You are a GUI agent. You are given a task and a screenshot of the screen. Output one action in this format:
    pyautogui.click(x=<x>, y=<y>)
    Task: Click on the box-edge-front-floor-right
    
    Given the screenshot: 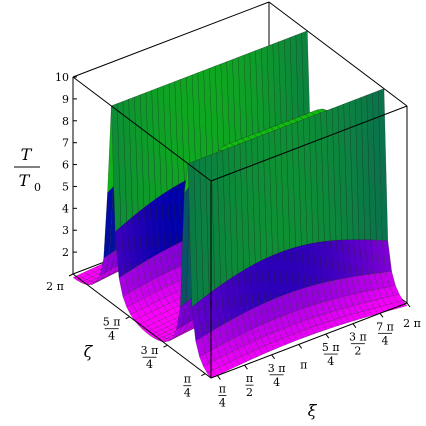 What is the action you would take?
    pyautogui.click(x=309, y=340)
    